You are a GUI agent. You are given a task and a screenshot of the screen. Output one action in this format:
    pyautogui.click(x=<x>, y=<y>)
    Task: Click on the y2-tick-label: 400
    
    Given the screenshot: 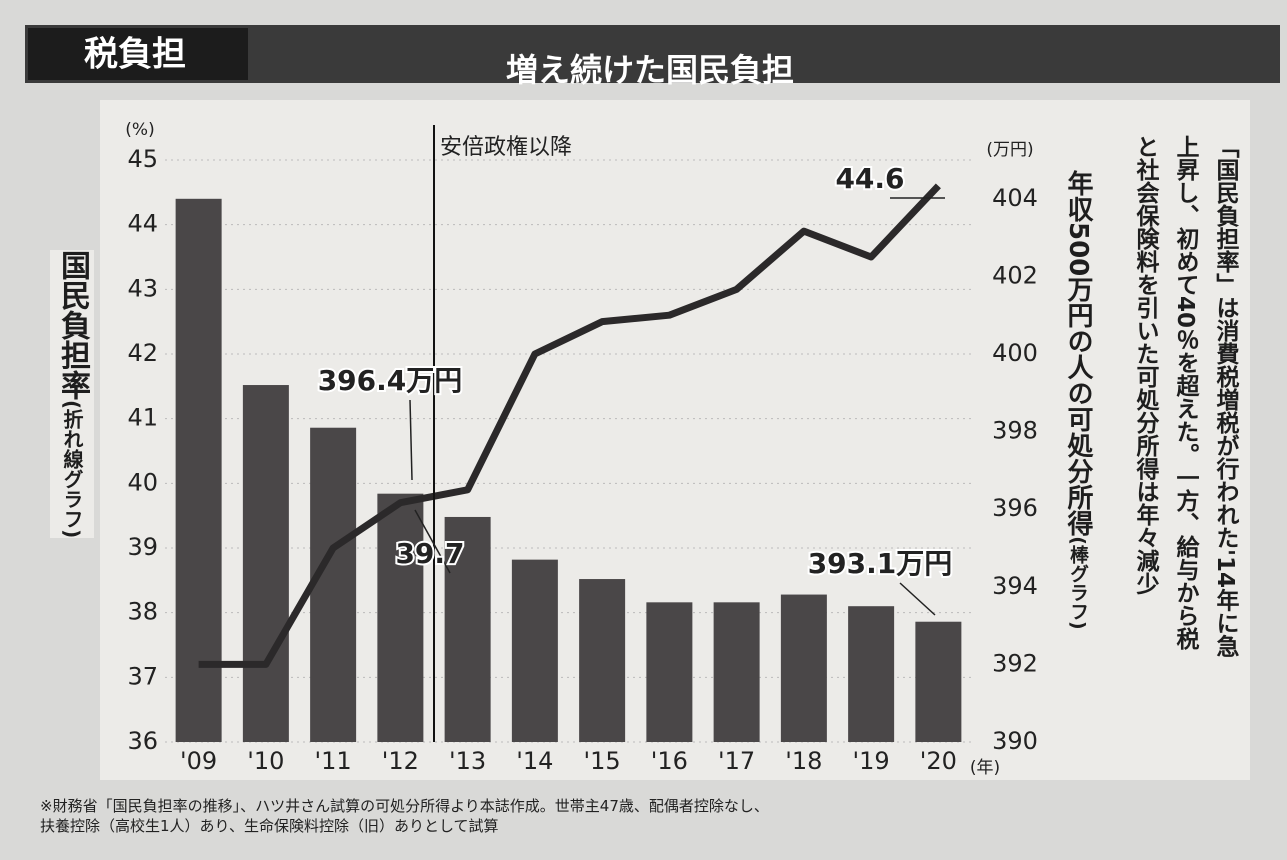 What is the action you would take?
    pyautogui.click(x=1015, y=353)
    